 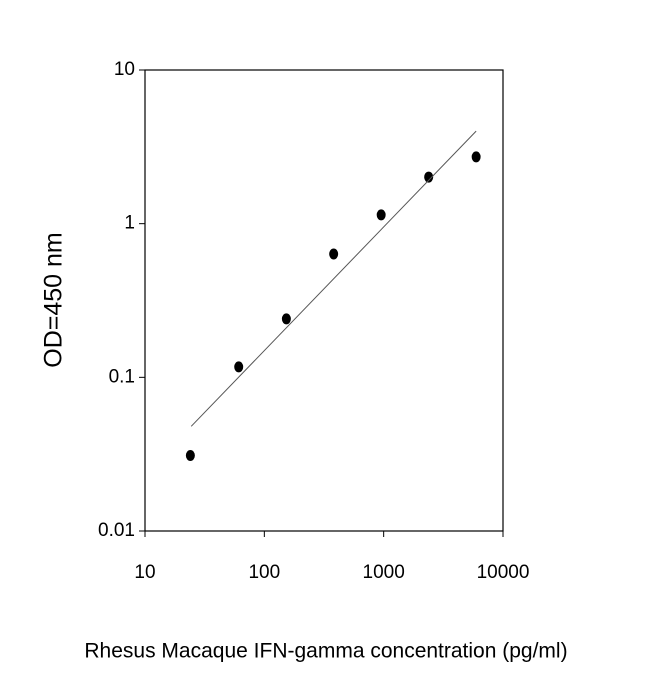 What do you see at coordinates (384, 572) in the screenshot?
I see `x-tick-label: 1000` at bounding box center [384, 572].